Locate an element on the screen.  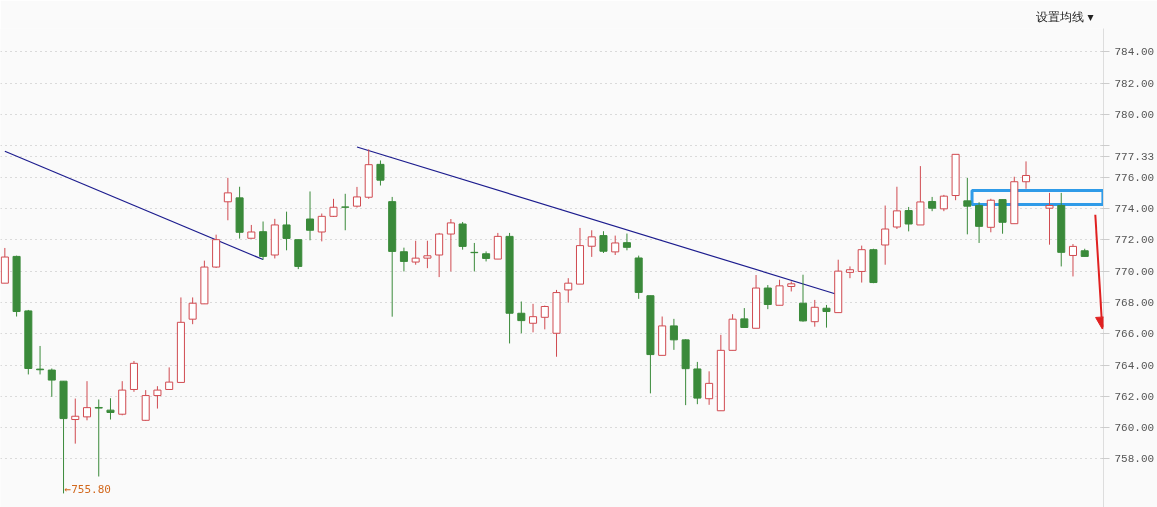
y-tick-label: 760.00 is located at coordinates (1134, 428).